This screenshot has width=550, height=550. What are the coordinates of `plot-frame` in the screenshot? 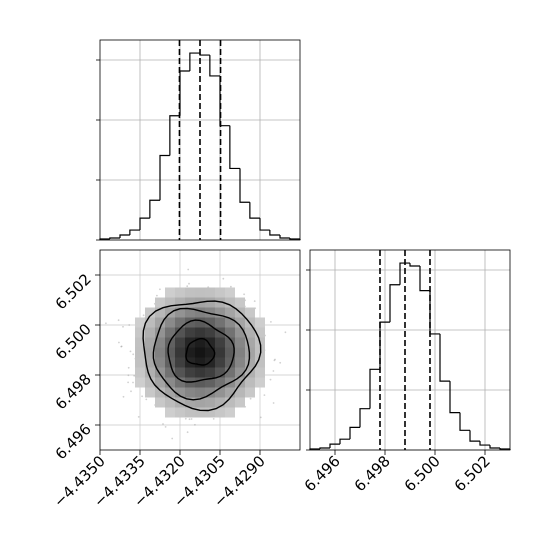 It's located at (200, 140).